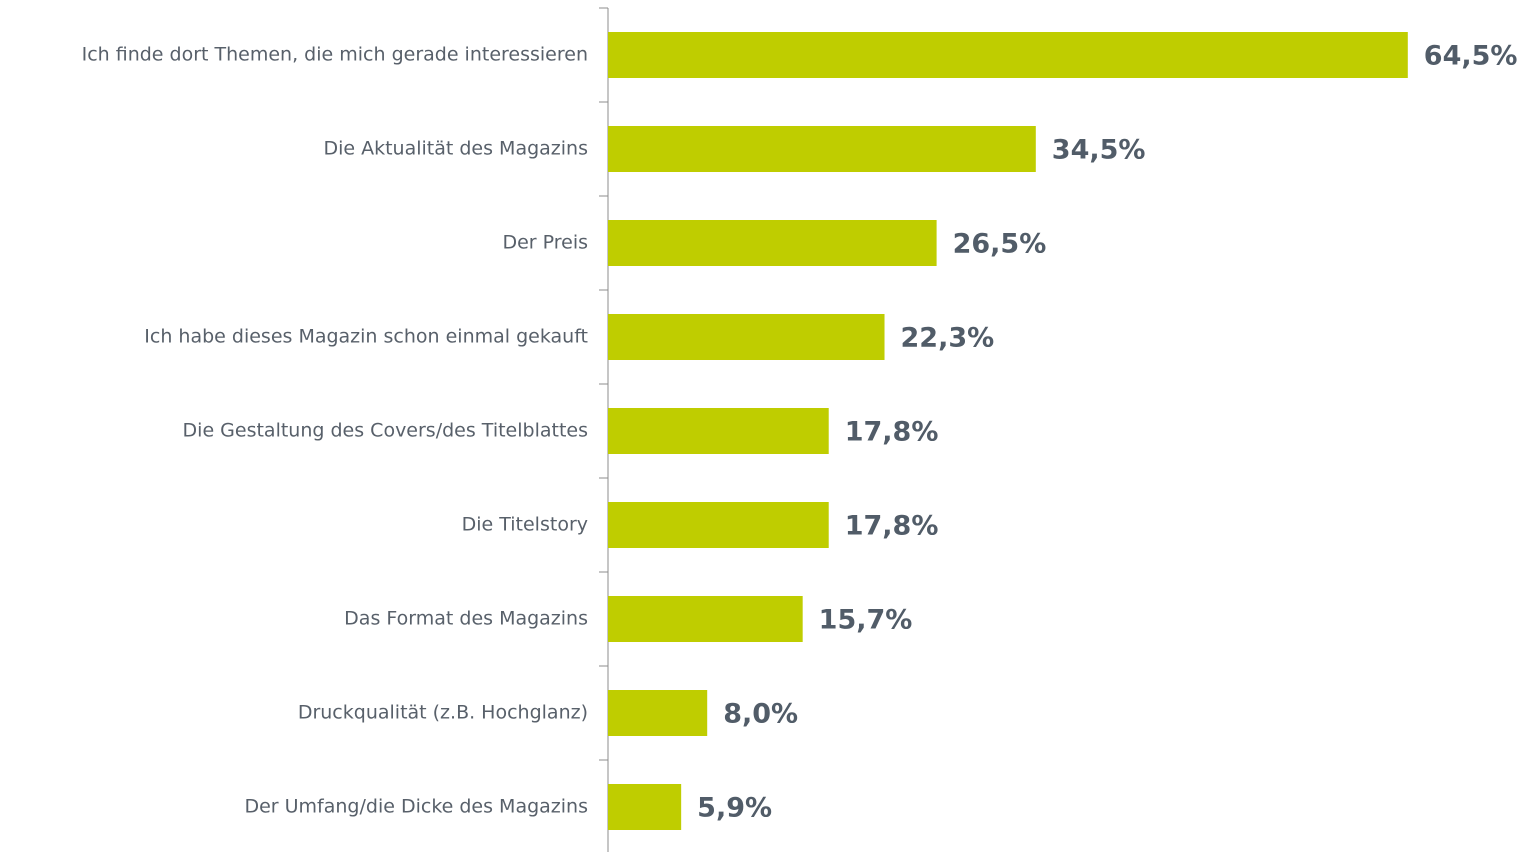  I want to click on value-label: 26,5%, so click(1000, 244).